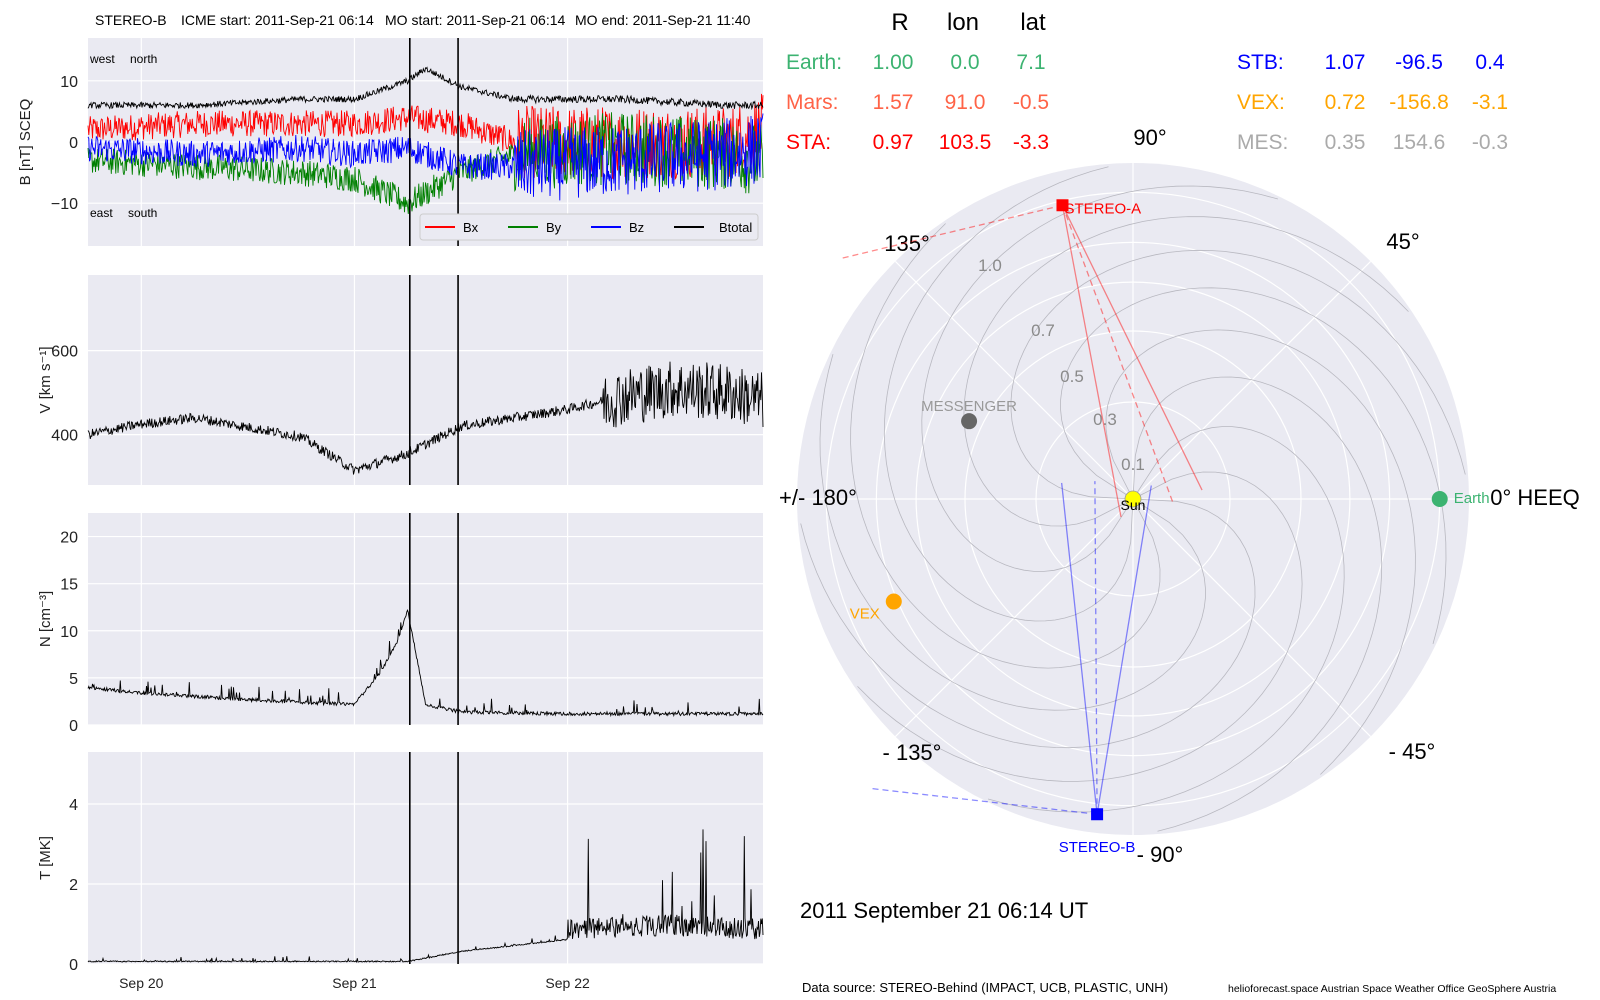 The height and width of the screenshot is (1000, 1600). Describe the element at coordinates (1372, 142) in the screenshot. I see `table-row-mes: MES: 0.35 154.6 -0.3` at that location.